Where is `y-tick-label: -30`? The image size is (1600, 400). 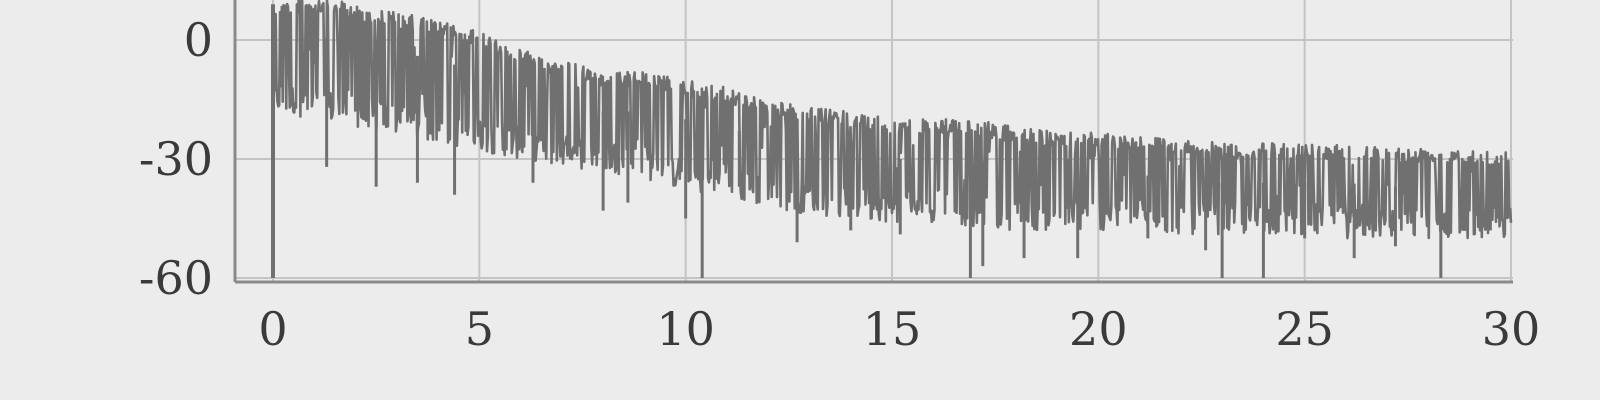
y-tick-label: -30 is located at coordinates (176, 159).